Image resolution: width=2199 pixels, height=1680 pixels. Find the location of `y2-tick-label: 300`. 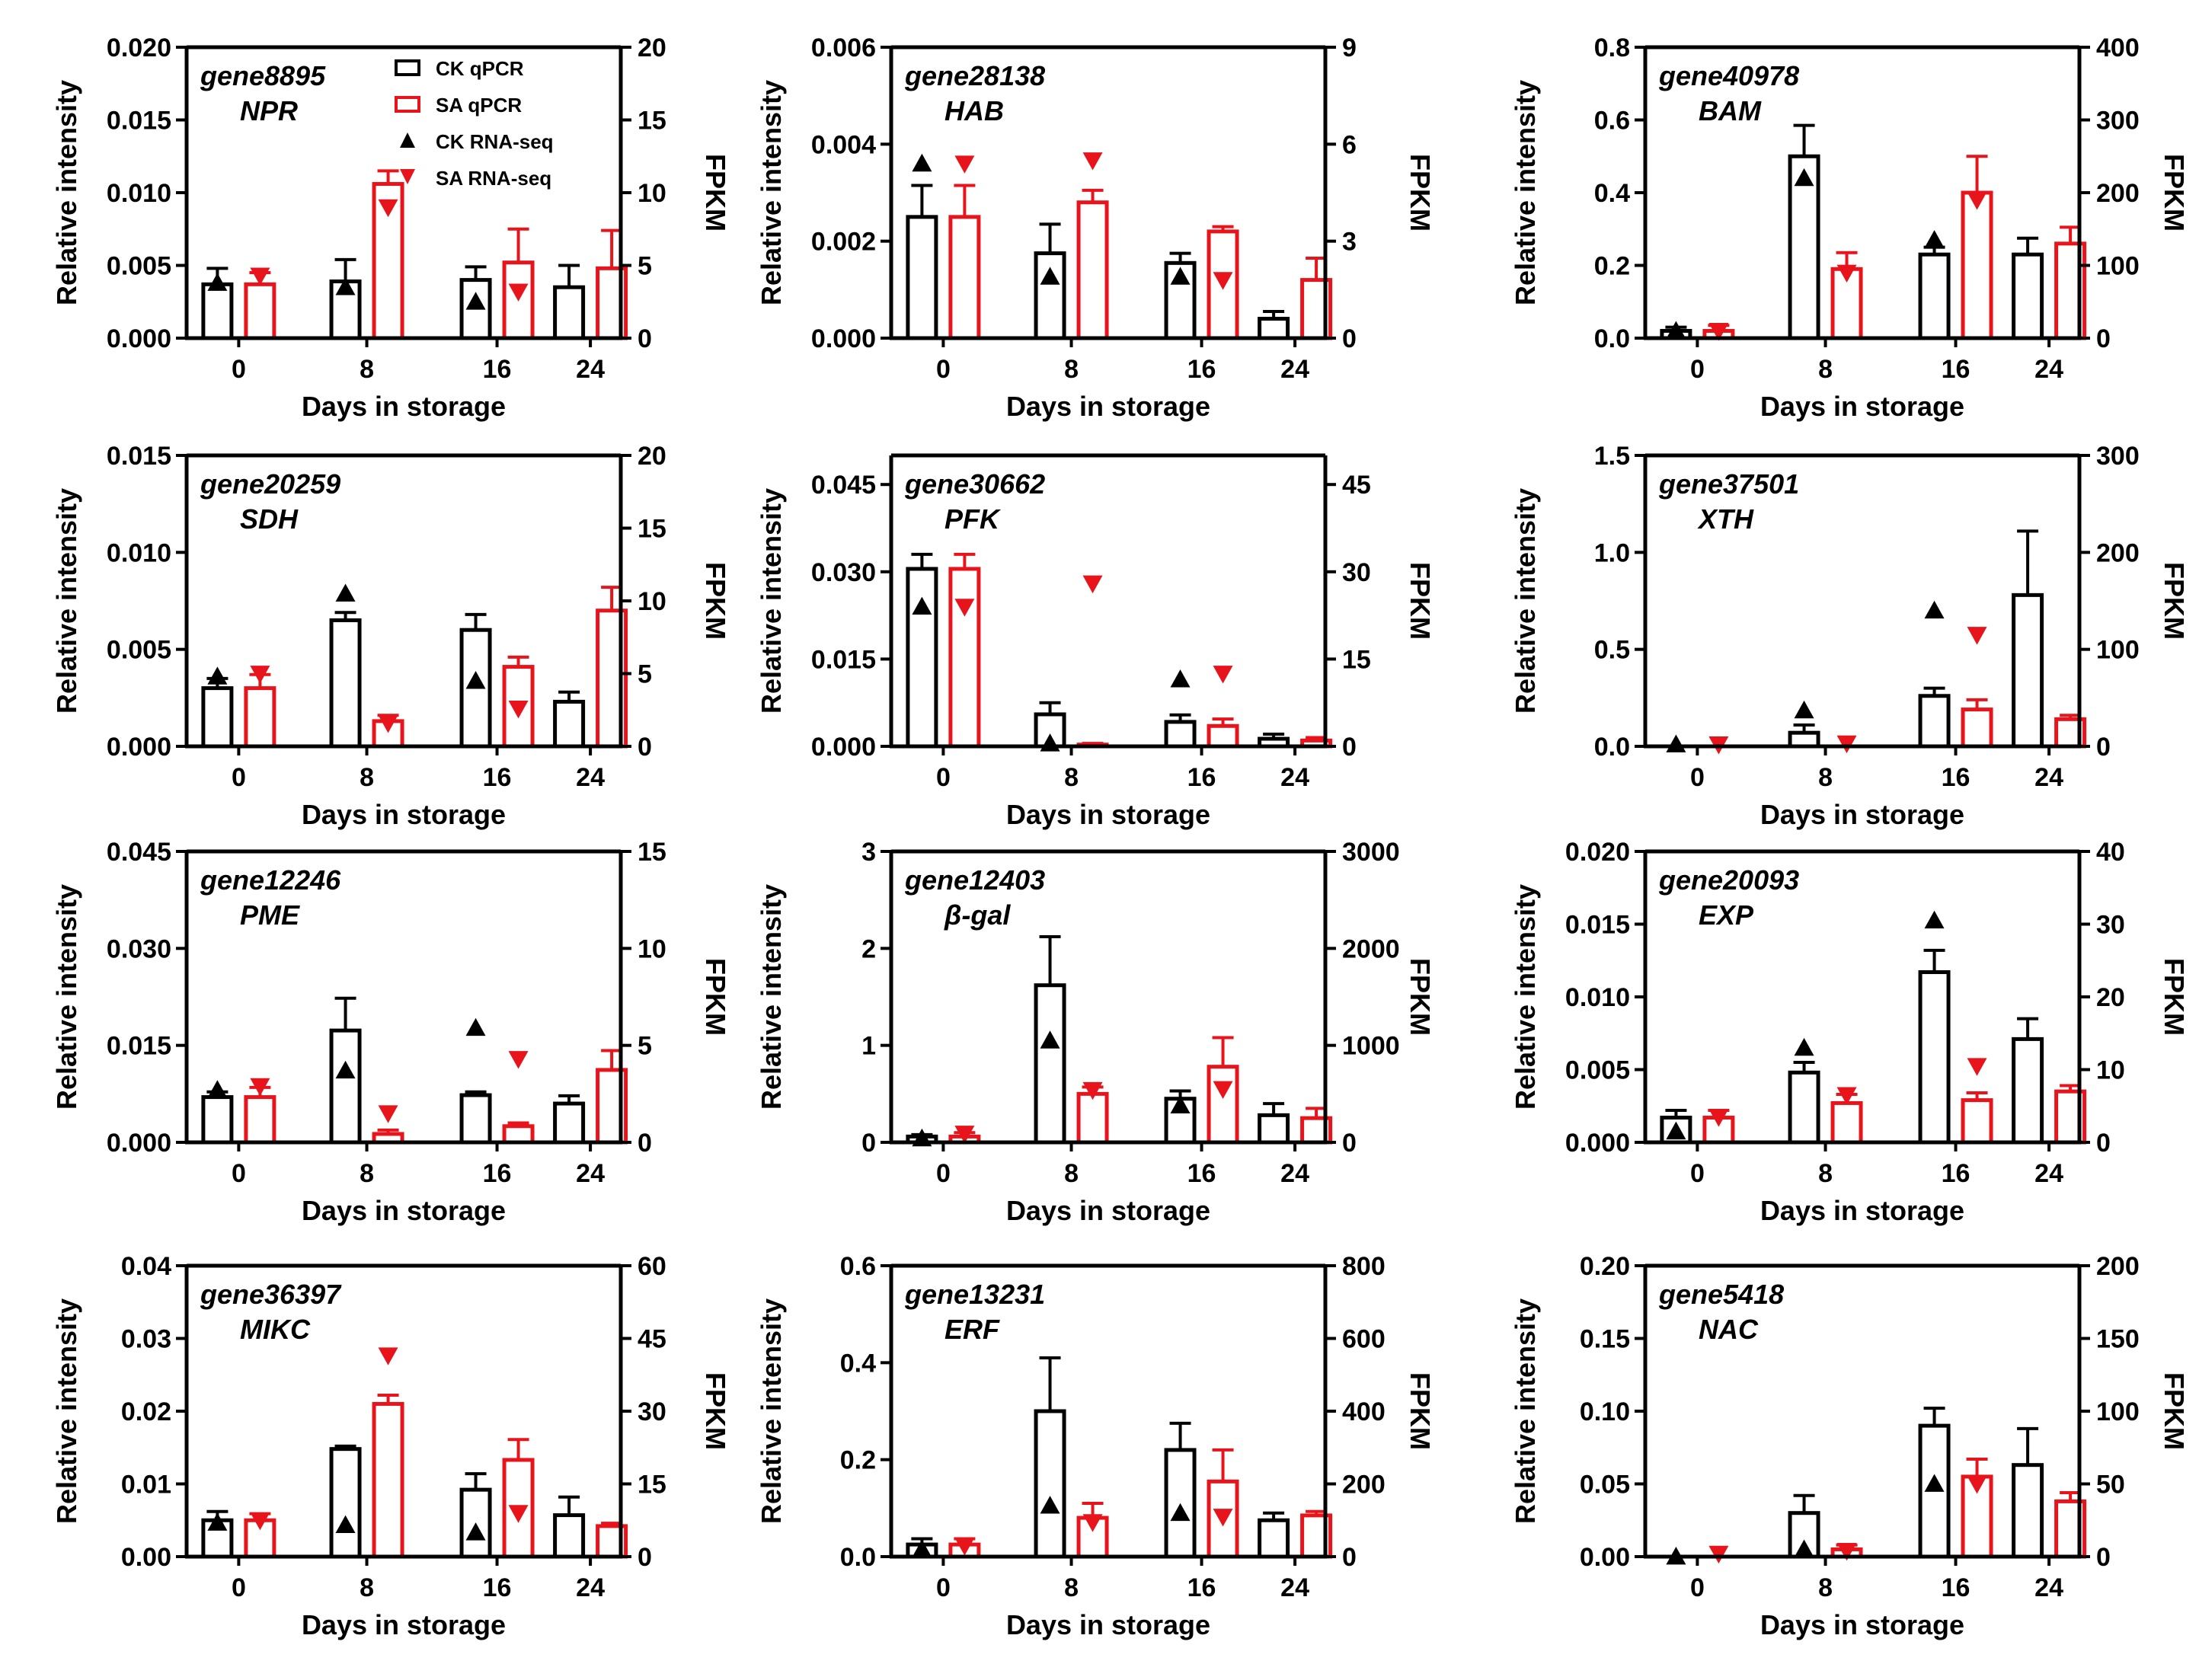

y2-tick-label: 300 is located at coordinates (2118, 456).